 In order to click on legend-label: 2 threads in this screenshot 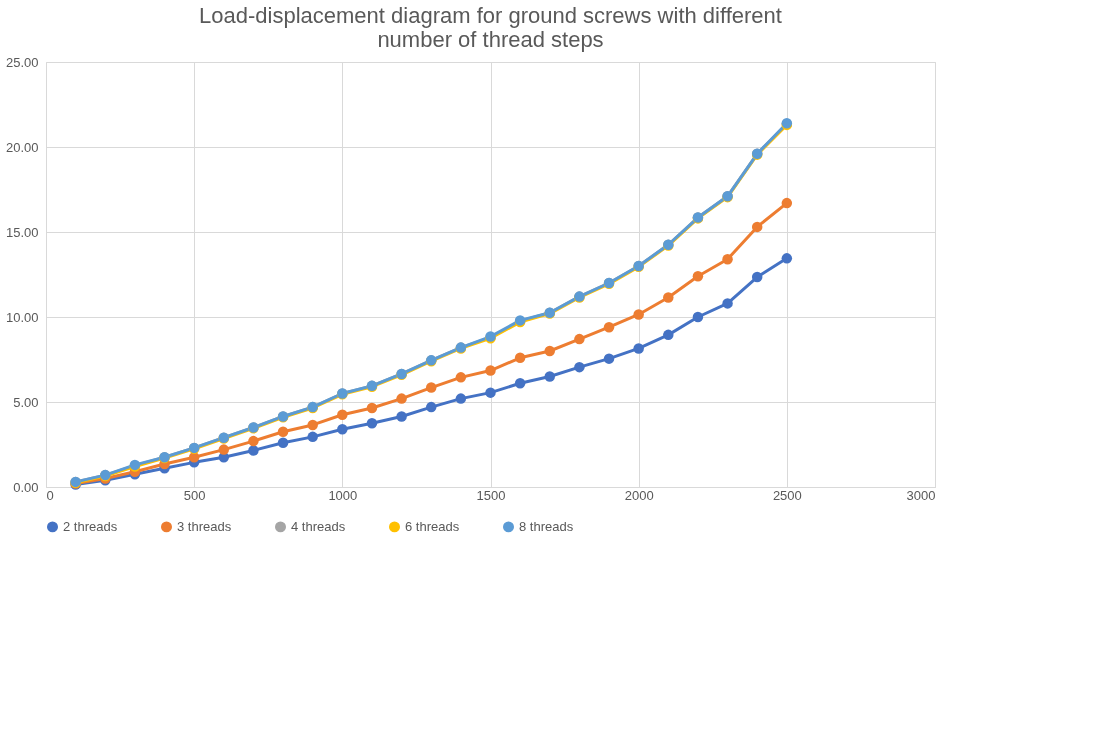, I will do `click(90, 526)`.